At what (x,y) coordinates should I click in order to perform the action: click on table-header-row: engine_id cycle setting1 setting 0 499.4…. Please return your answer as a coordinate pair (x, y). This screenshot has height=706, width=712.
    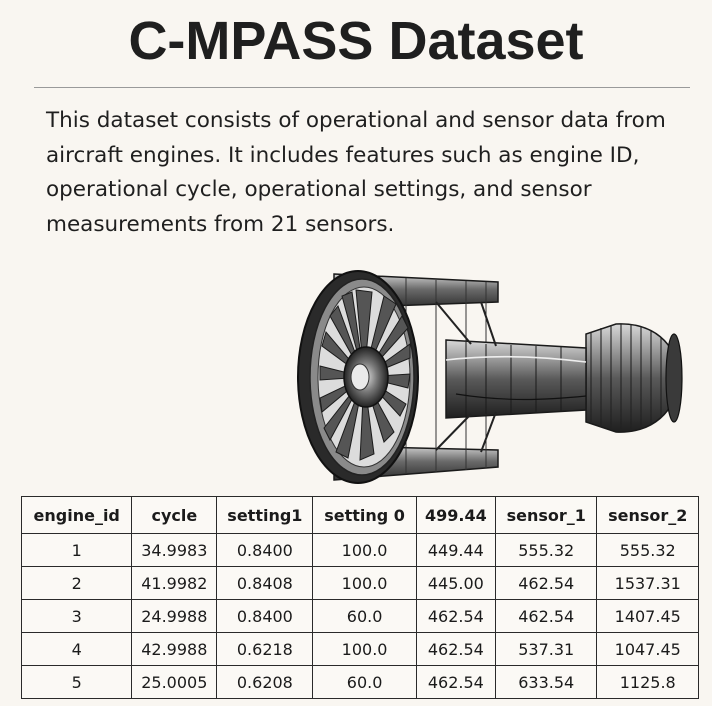
    Looking at the image, I should click on (359, 515).